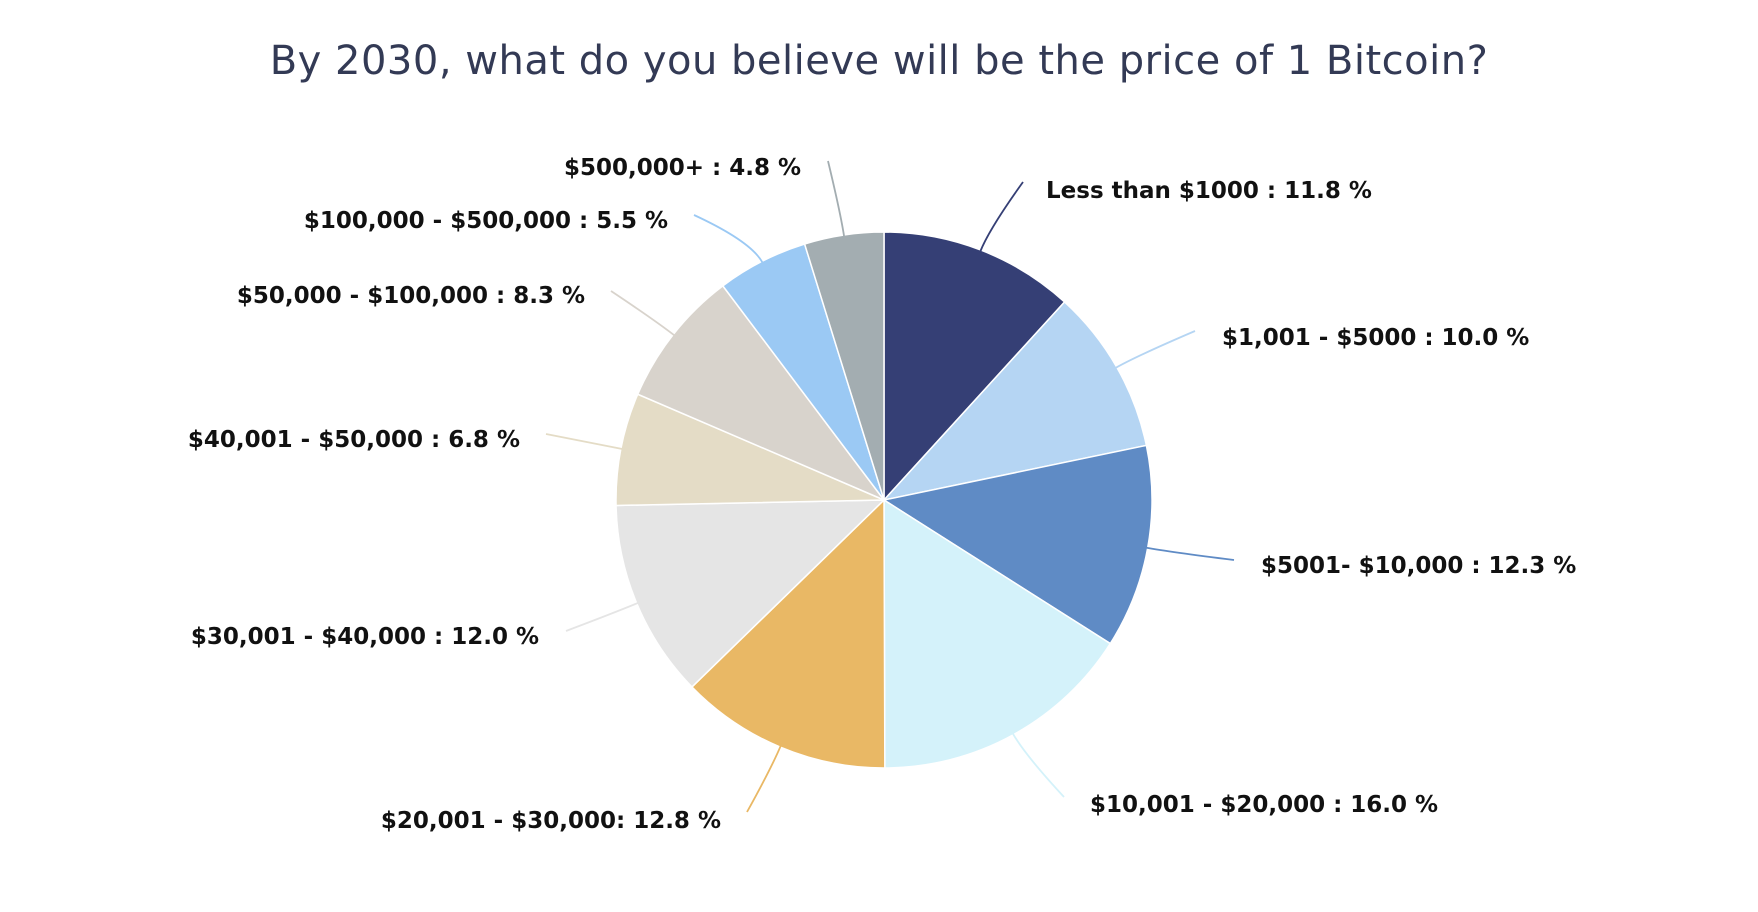 The width and height of the screenshot is (1758, 912). Describe the element at coordinates (551, 821) in the screenshot. I see `slice-label: $20,001 - $30,000: 12.8 %` at that location.